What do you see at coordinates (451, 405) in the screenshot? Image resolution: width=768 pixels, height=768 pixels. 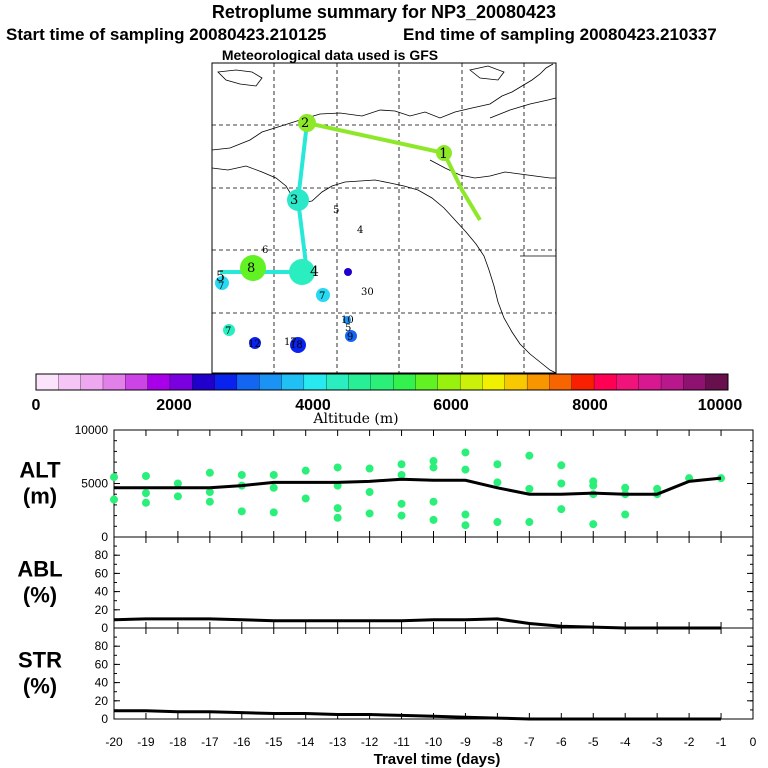 I see `colorbar-tick: 6000` at bounding box center [451, 405].